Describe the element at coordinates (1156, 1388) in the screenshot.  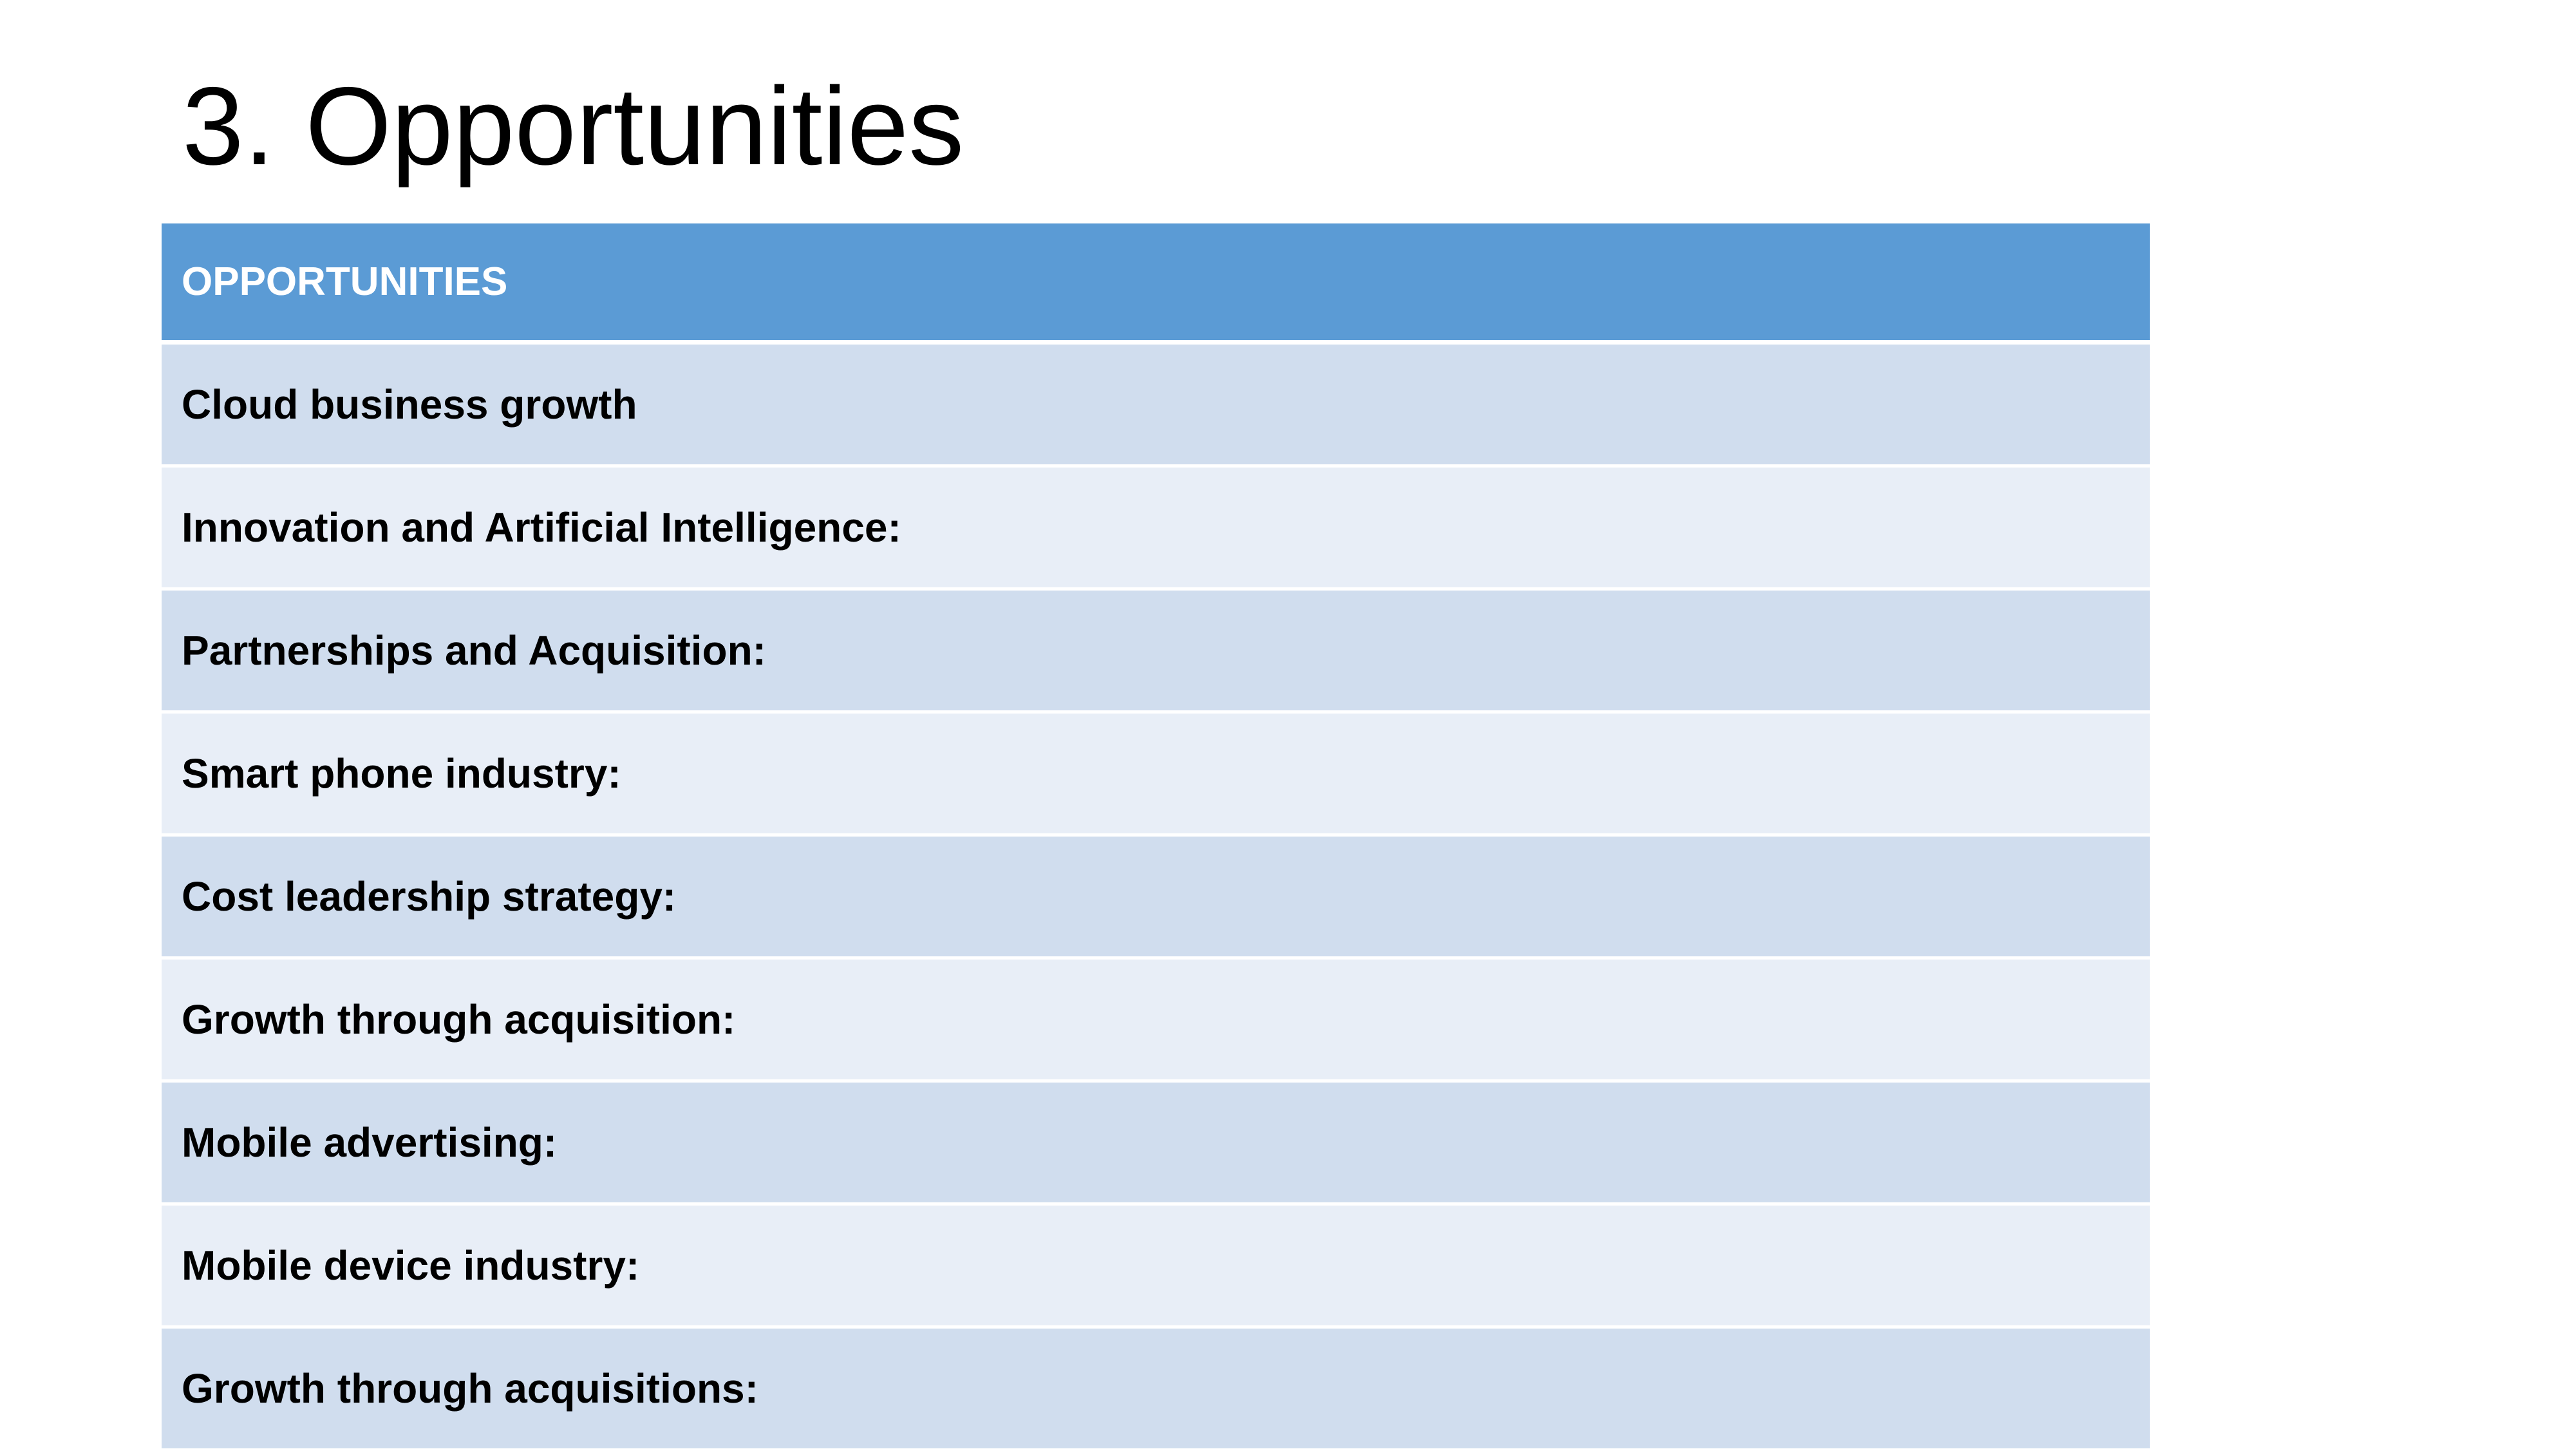
I see `table-row: Growth through acquisitions:` at that location.